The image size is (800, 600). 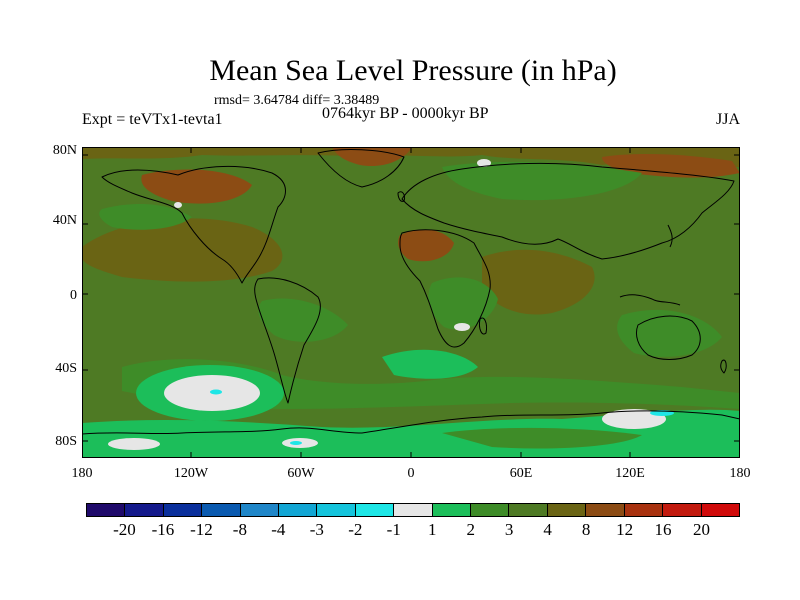 I want to click on colorbar-label: 20, so click(x=702, y=529).